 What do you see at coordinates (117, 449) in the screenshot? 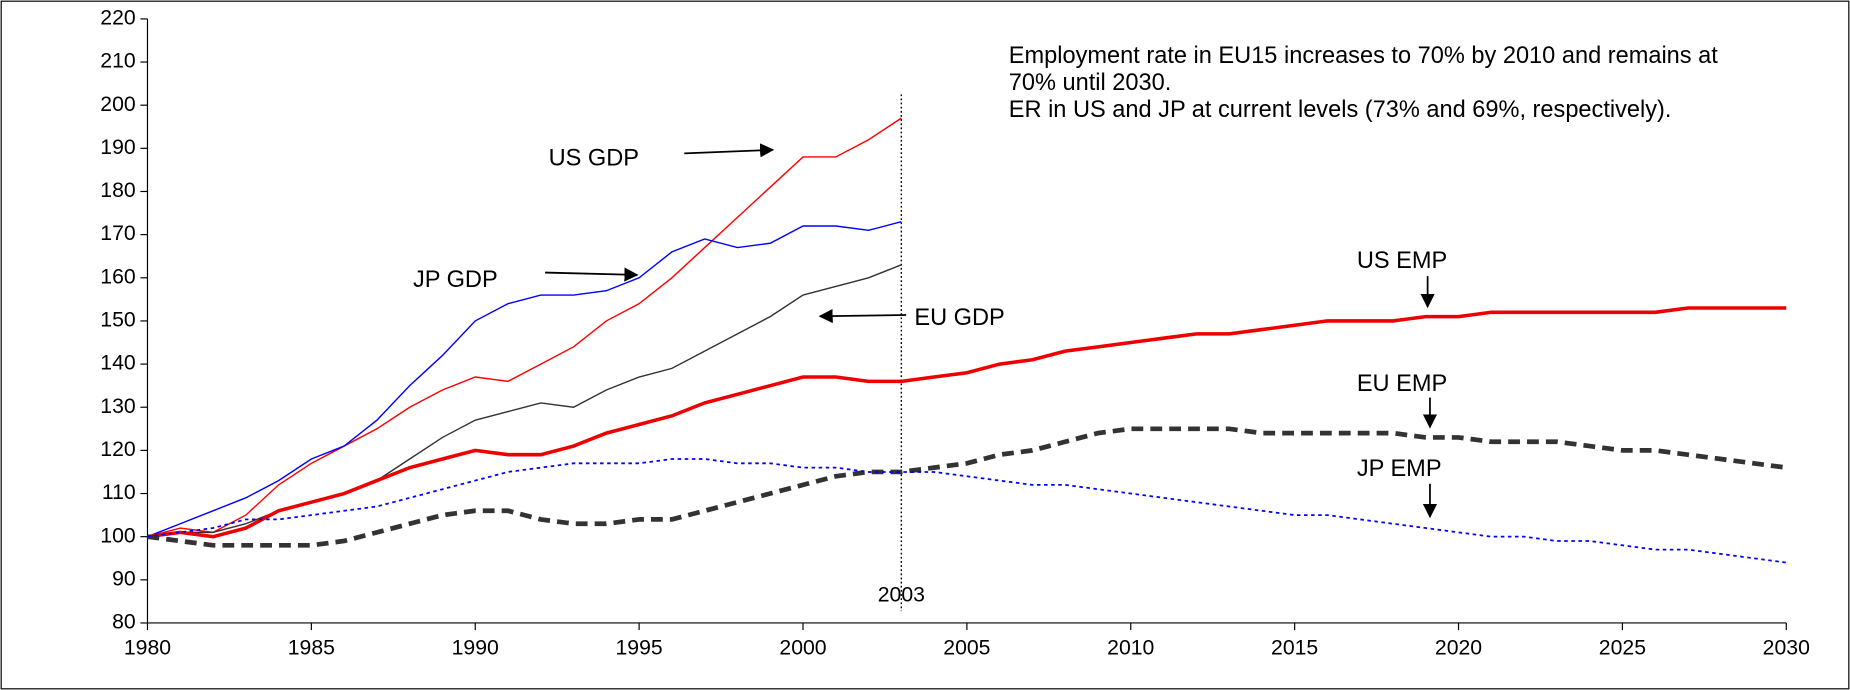
I see `y-tick-label: 120` at bounding box center [117, 449].